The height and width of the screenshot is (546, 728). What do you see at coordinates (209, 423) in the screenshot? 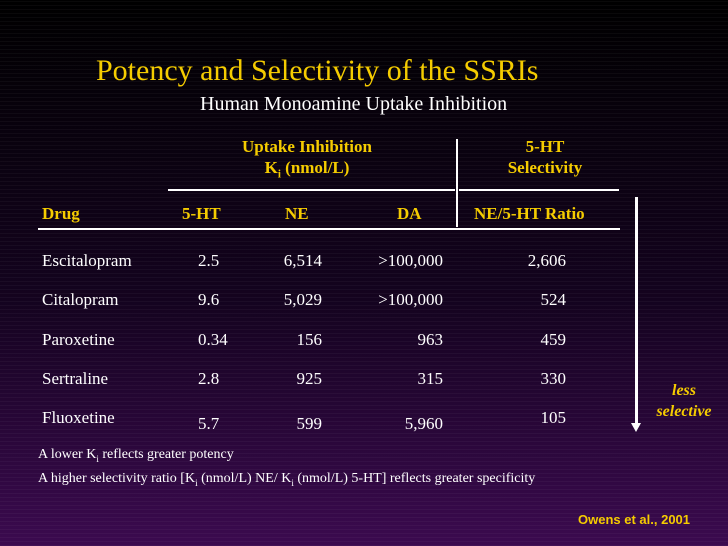
I see `value-5ht: 5.7` at bounding box center [209, 423].